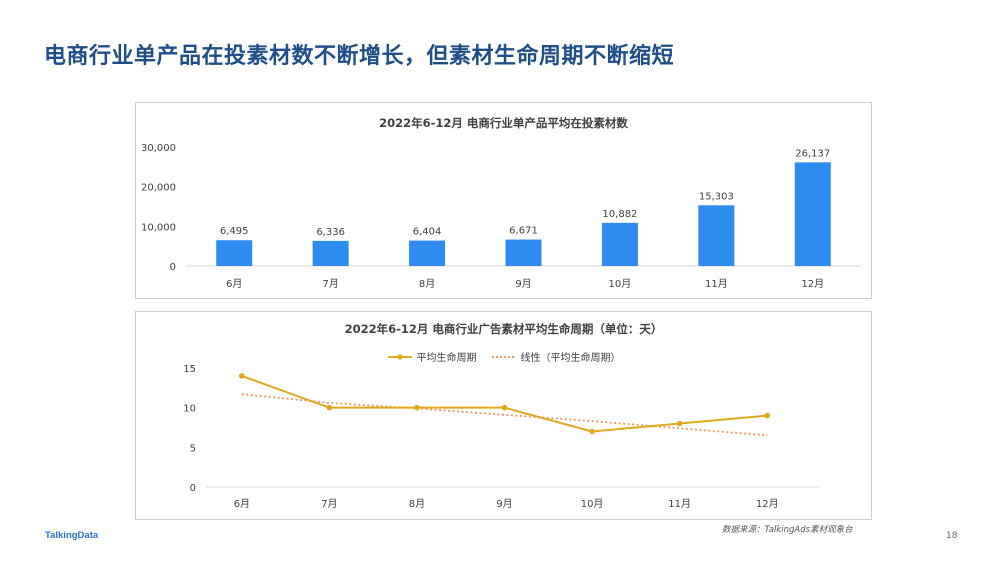 The image size is (1000, 563). What do you see at coordinates (193, 448) in the screenshot?
I see `line-y-tick-label: 5` at bounding box center [193, 448].